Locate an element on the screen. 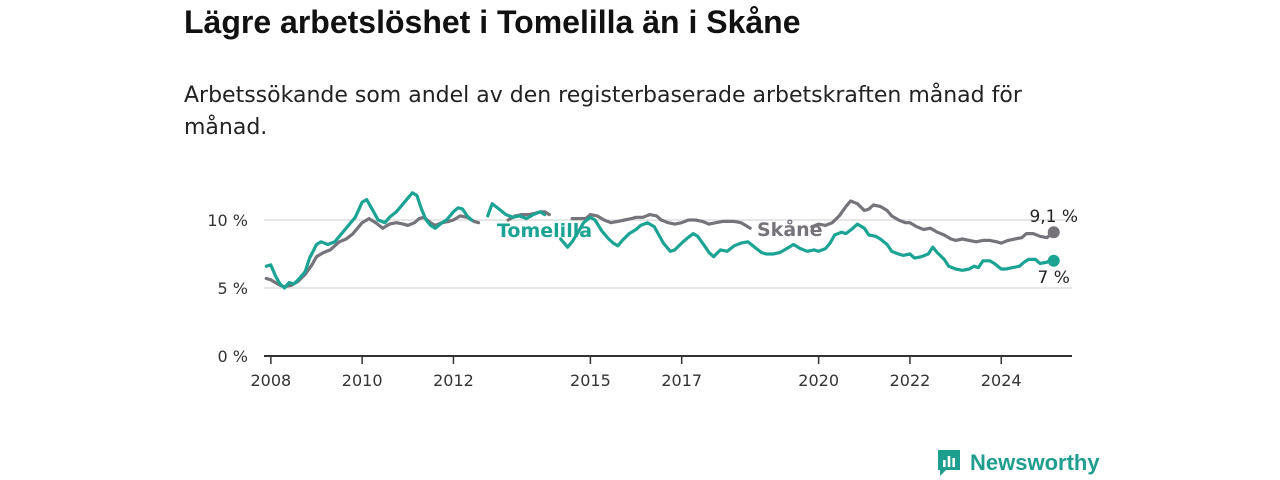  end-point-tomelilla is located at coordinates (1053, 260).